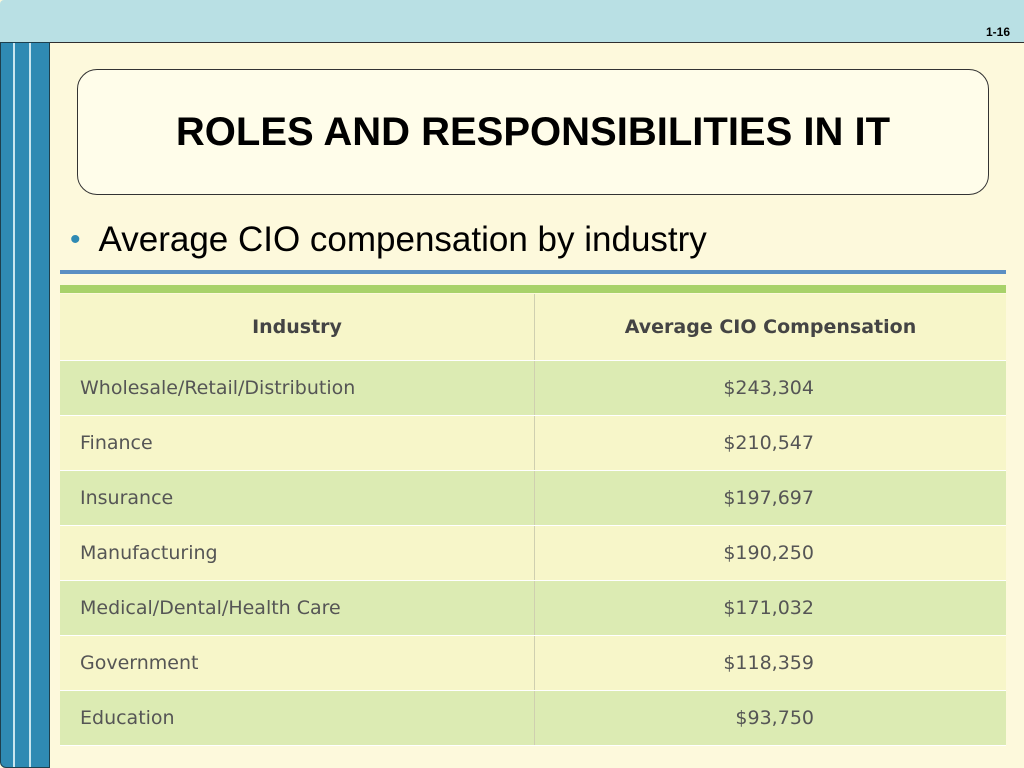 This screenshot has width=1024, height=768. What do you see at coordinates (770, 718) in the screenshot?
I see `compensation-cell: $93,750` at bounding box center [770, 718].